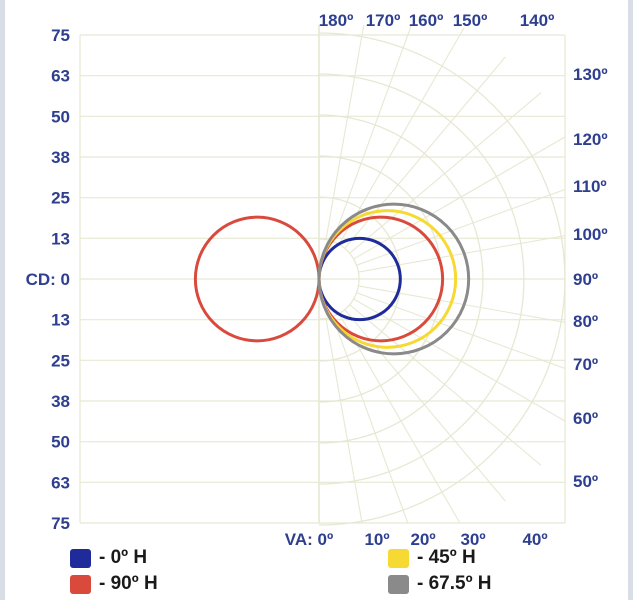 Image resolution: width=633 pixels, height=600 pixels. I want to click on legend: - 0º H - 90º H - 45º H - 67.5º H, so click(316, 572).